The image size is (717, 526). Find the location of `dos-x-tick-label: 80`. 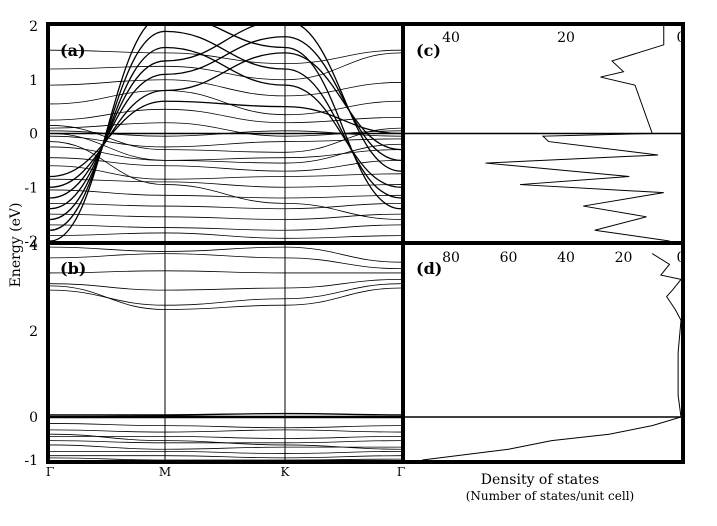

dos-x-tick-label: 80 is located at coordinates (451, 258).